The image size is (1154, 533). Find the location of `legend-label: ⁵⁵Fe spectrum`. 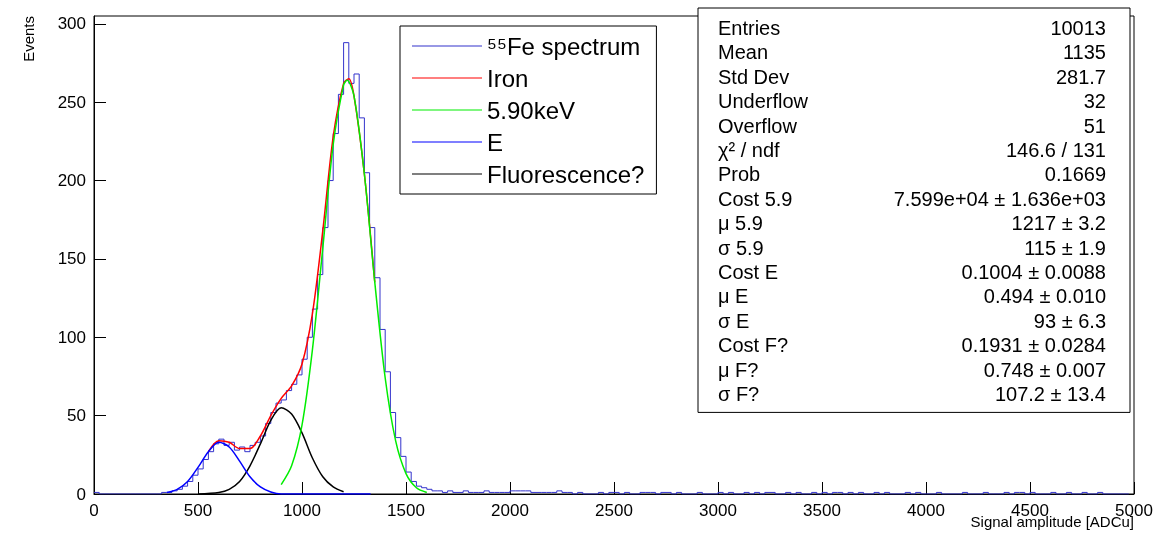

legend-label: ⁵⁵Fe spectrum is located at coordinates (564, 46).